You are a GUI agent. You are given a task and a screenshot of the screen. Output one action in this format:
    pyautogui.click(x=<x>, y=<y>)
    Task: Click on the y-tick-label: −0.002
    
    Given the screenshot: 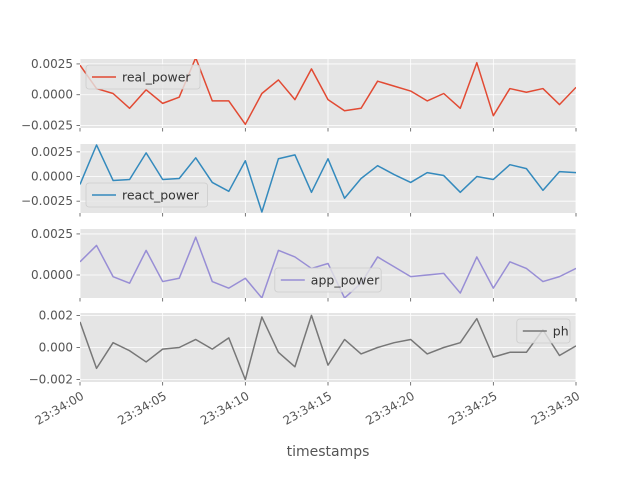 What is the action you would take?
    pyautogui.click(x=51, y=380)
    